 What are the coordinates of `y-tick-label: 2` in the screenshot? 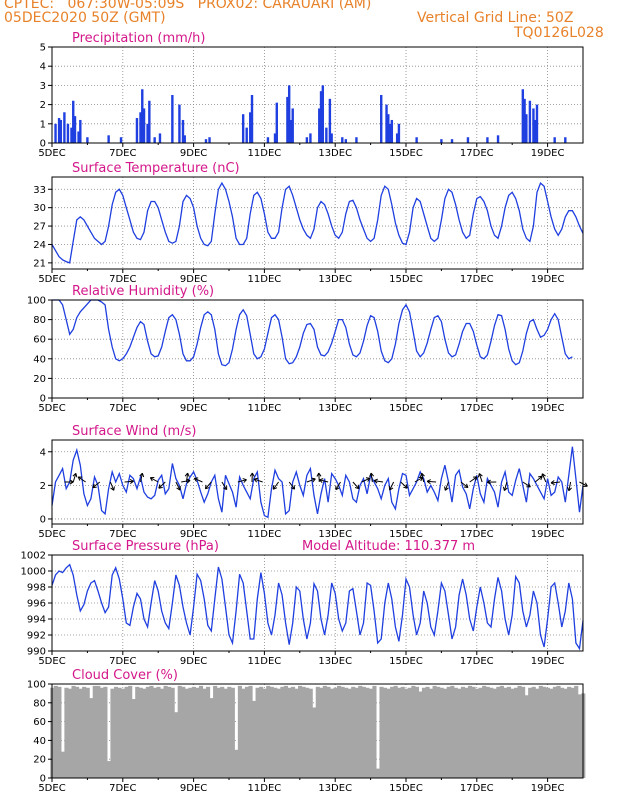 It's located at (43, 486).